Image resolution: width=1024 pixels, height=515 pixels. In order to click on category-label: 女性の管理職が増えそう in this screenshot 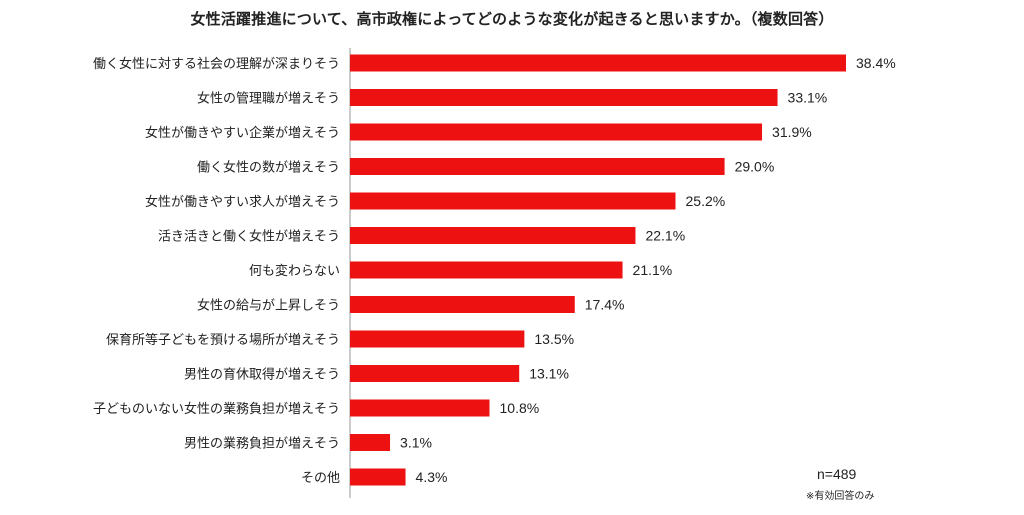, I will do `click(268, 99)`.